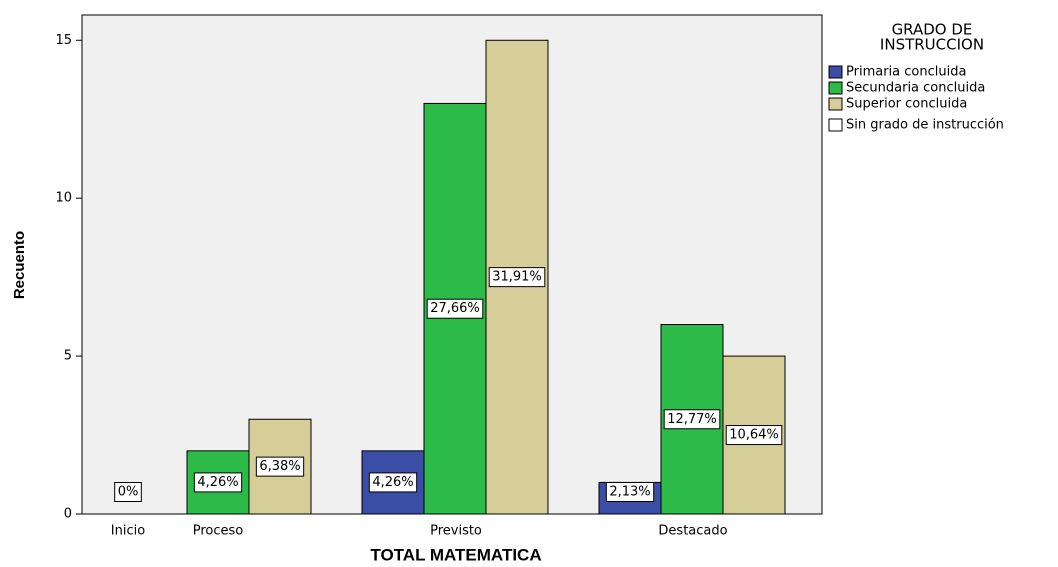 The width and height of the screenshot is (1058, 567). I want to click on x-tick-label: Inicio, so click(128, 531).